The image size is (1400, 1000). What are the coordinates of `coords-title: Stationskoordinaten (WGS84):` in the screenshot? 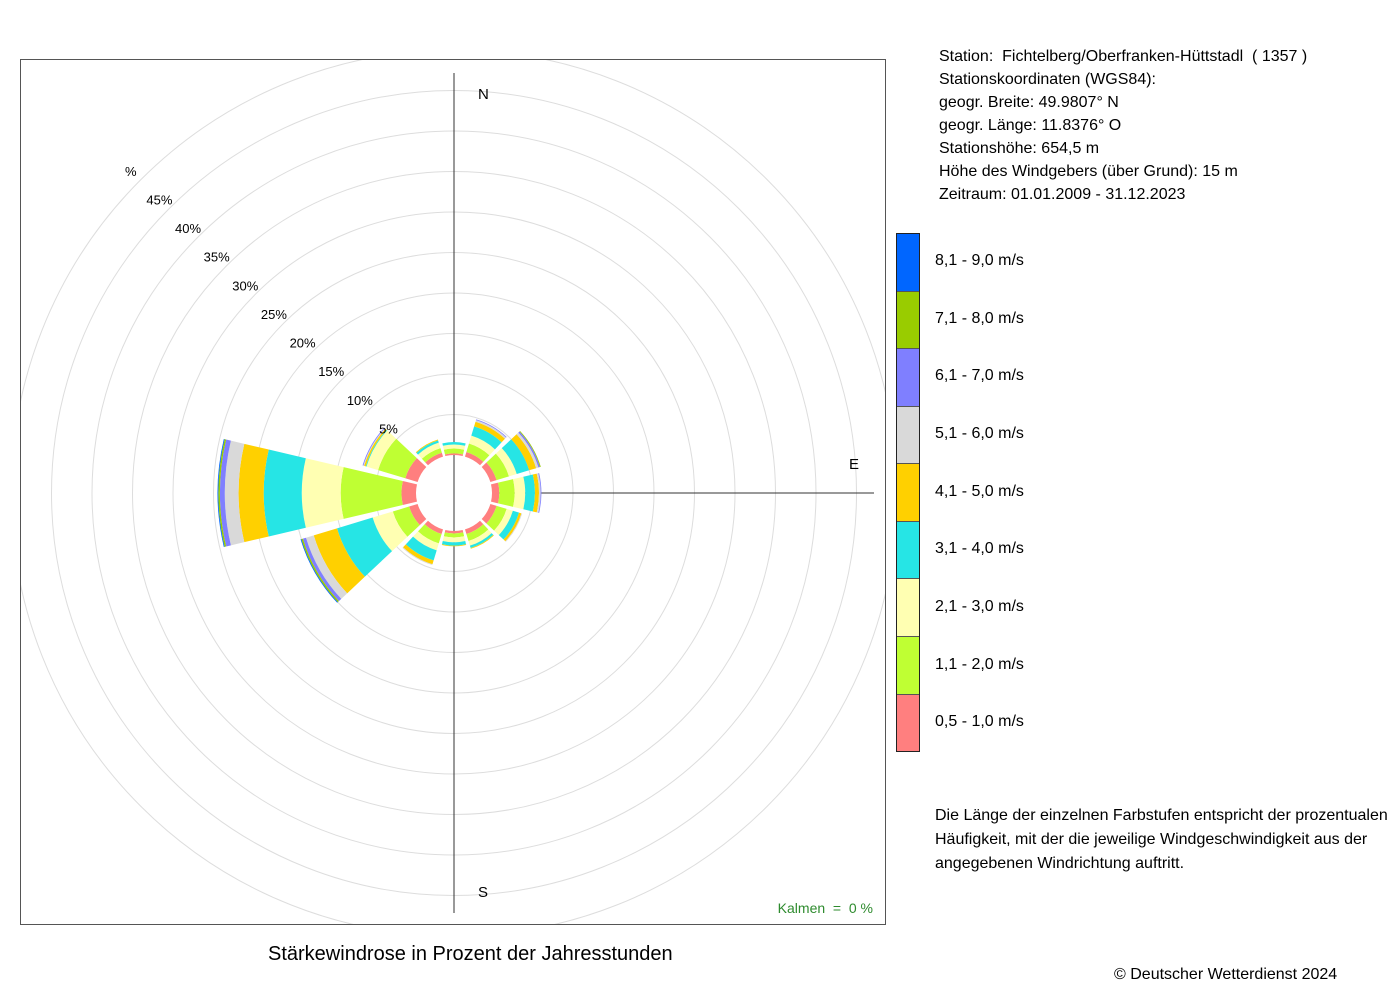 It's located at (1047, 79).